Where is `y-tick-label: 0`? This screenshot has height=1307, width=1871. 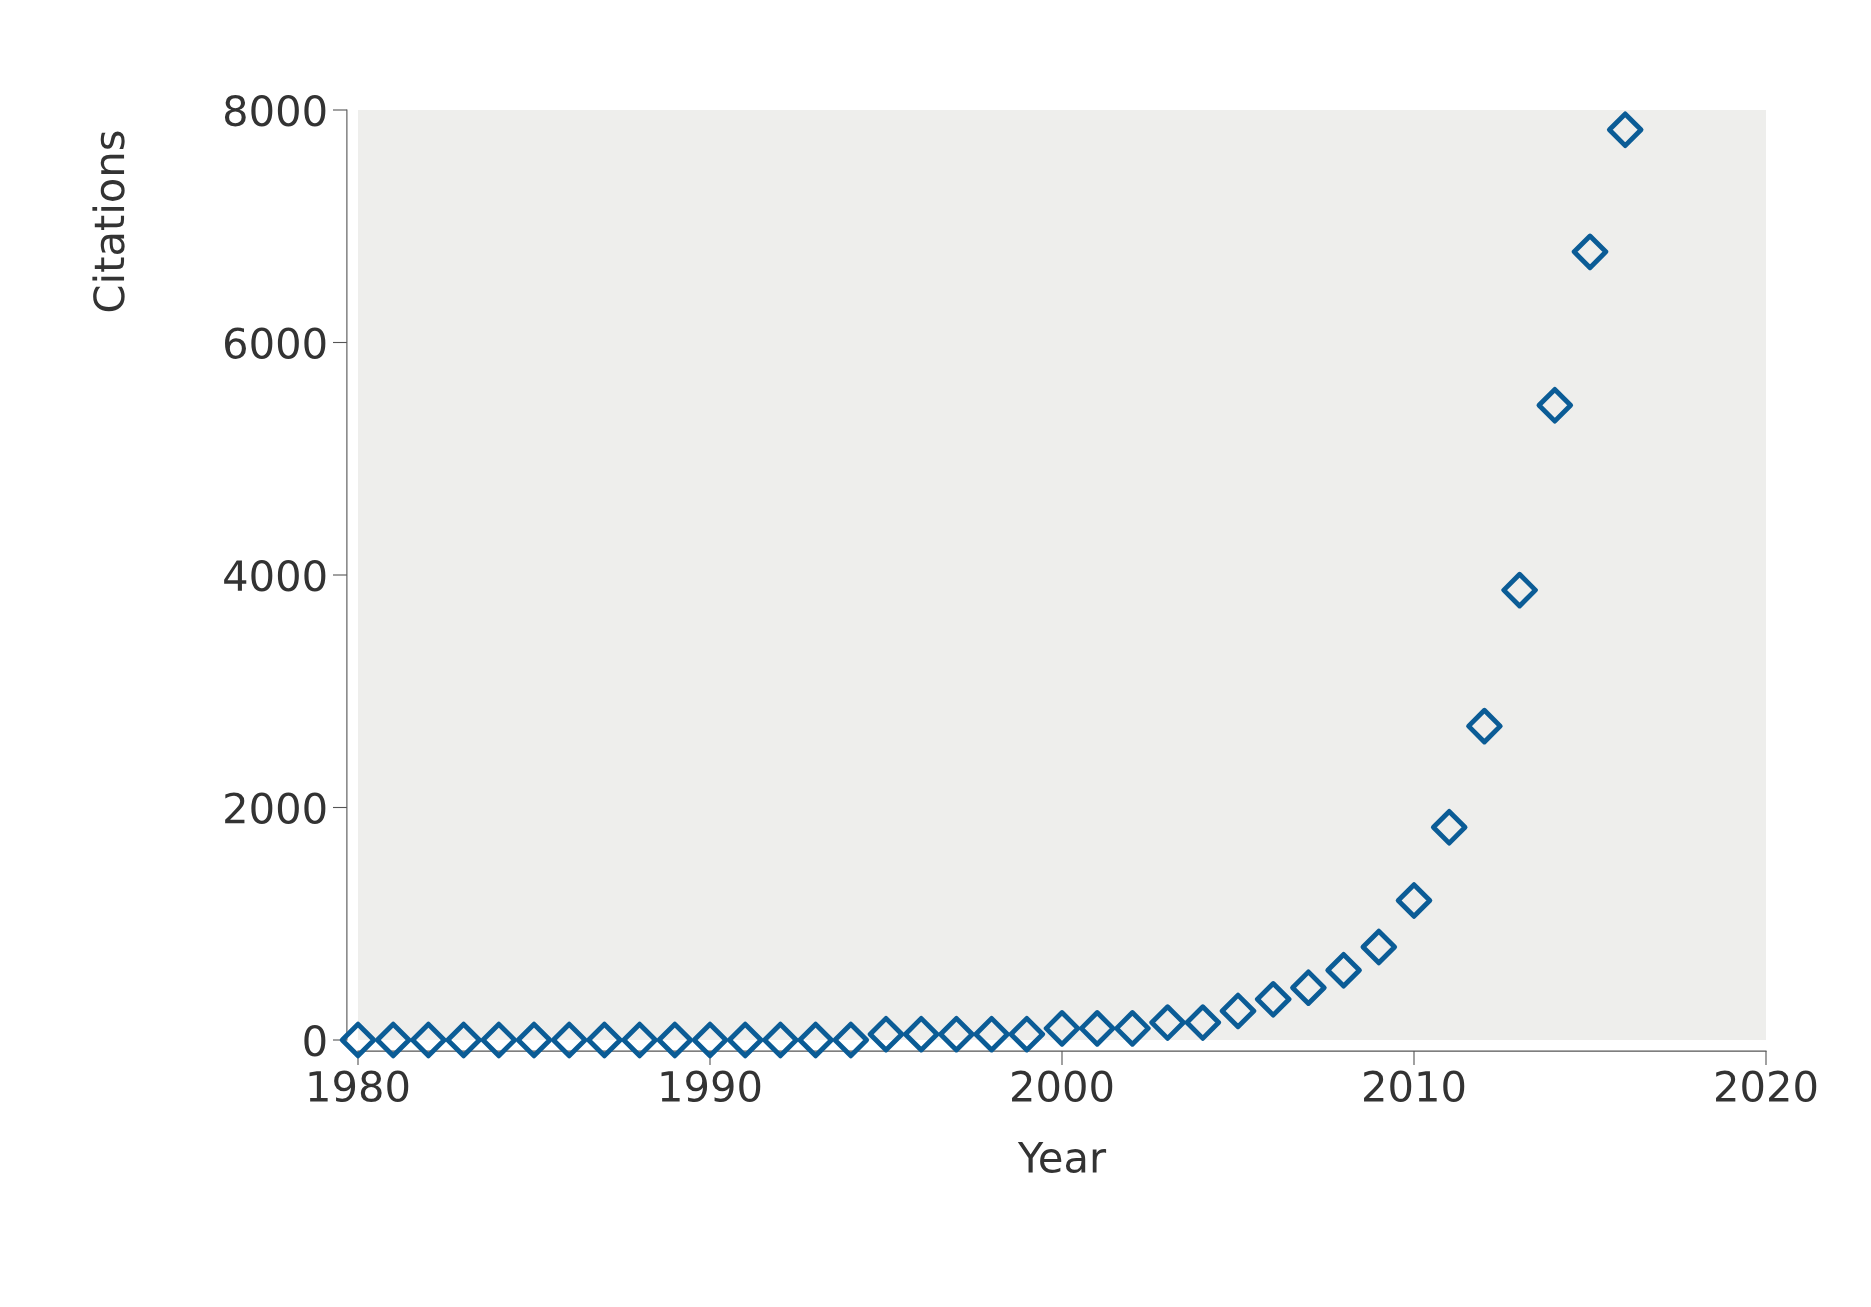 y-tick-label: 0 is located at coordinates (315, 1040).